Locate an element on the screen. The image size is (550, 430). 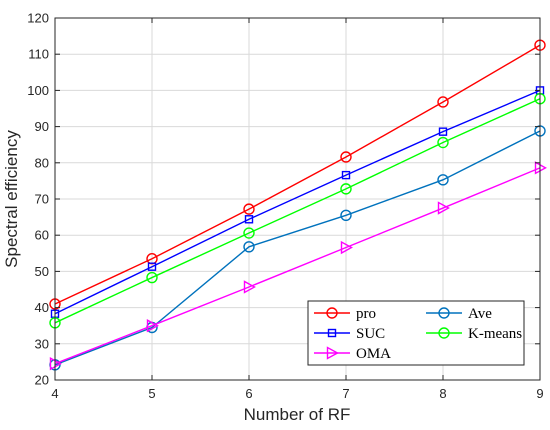
legend-item-ave: Ave is located at coordinates (459, 314).